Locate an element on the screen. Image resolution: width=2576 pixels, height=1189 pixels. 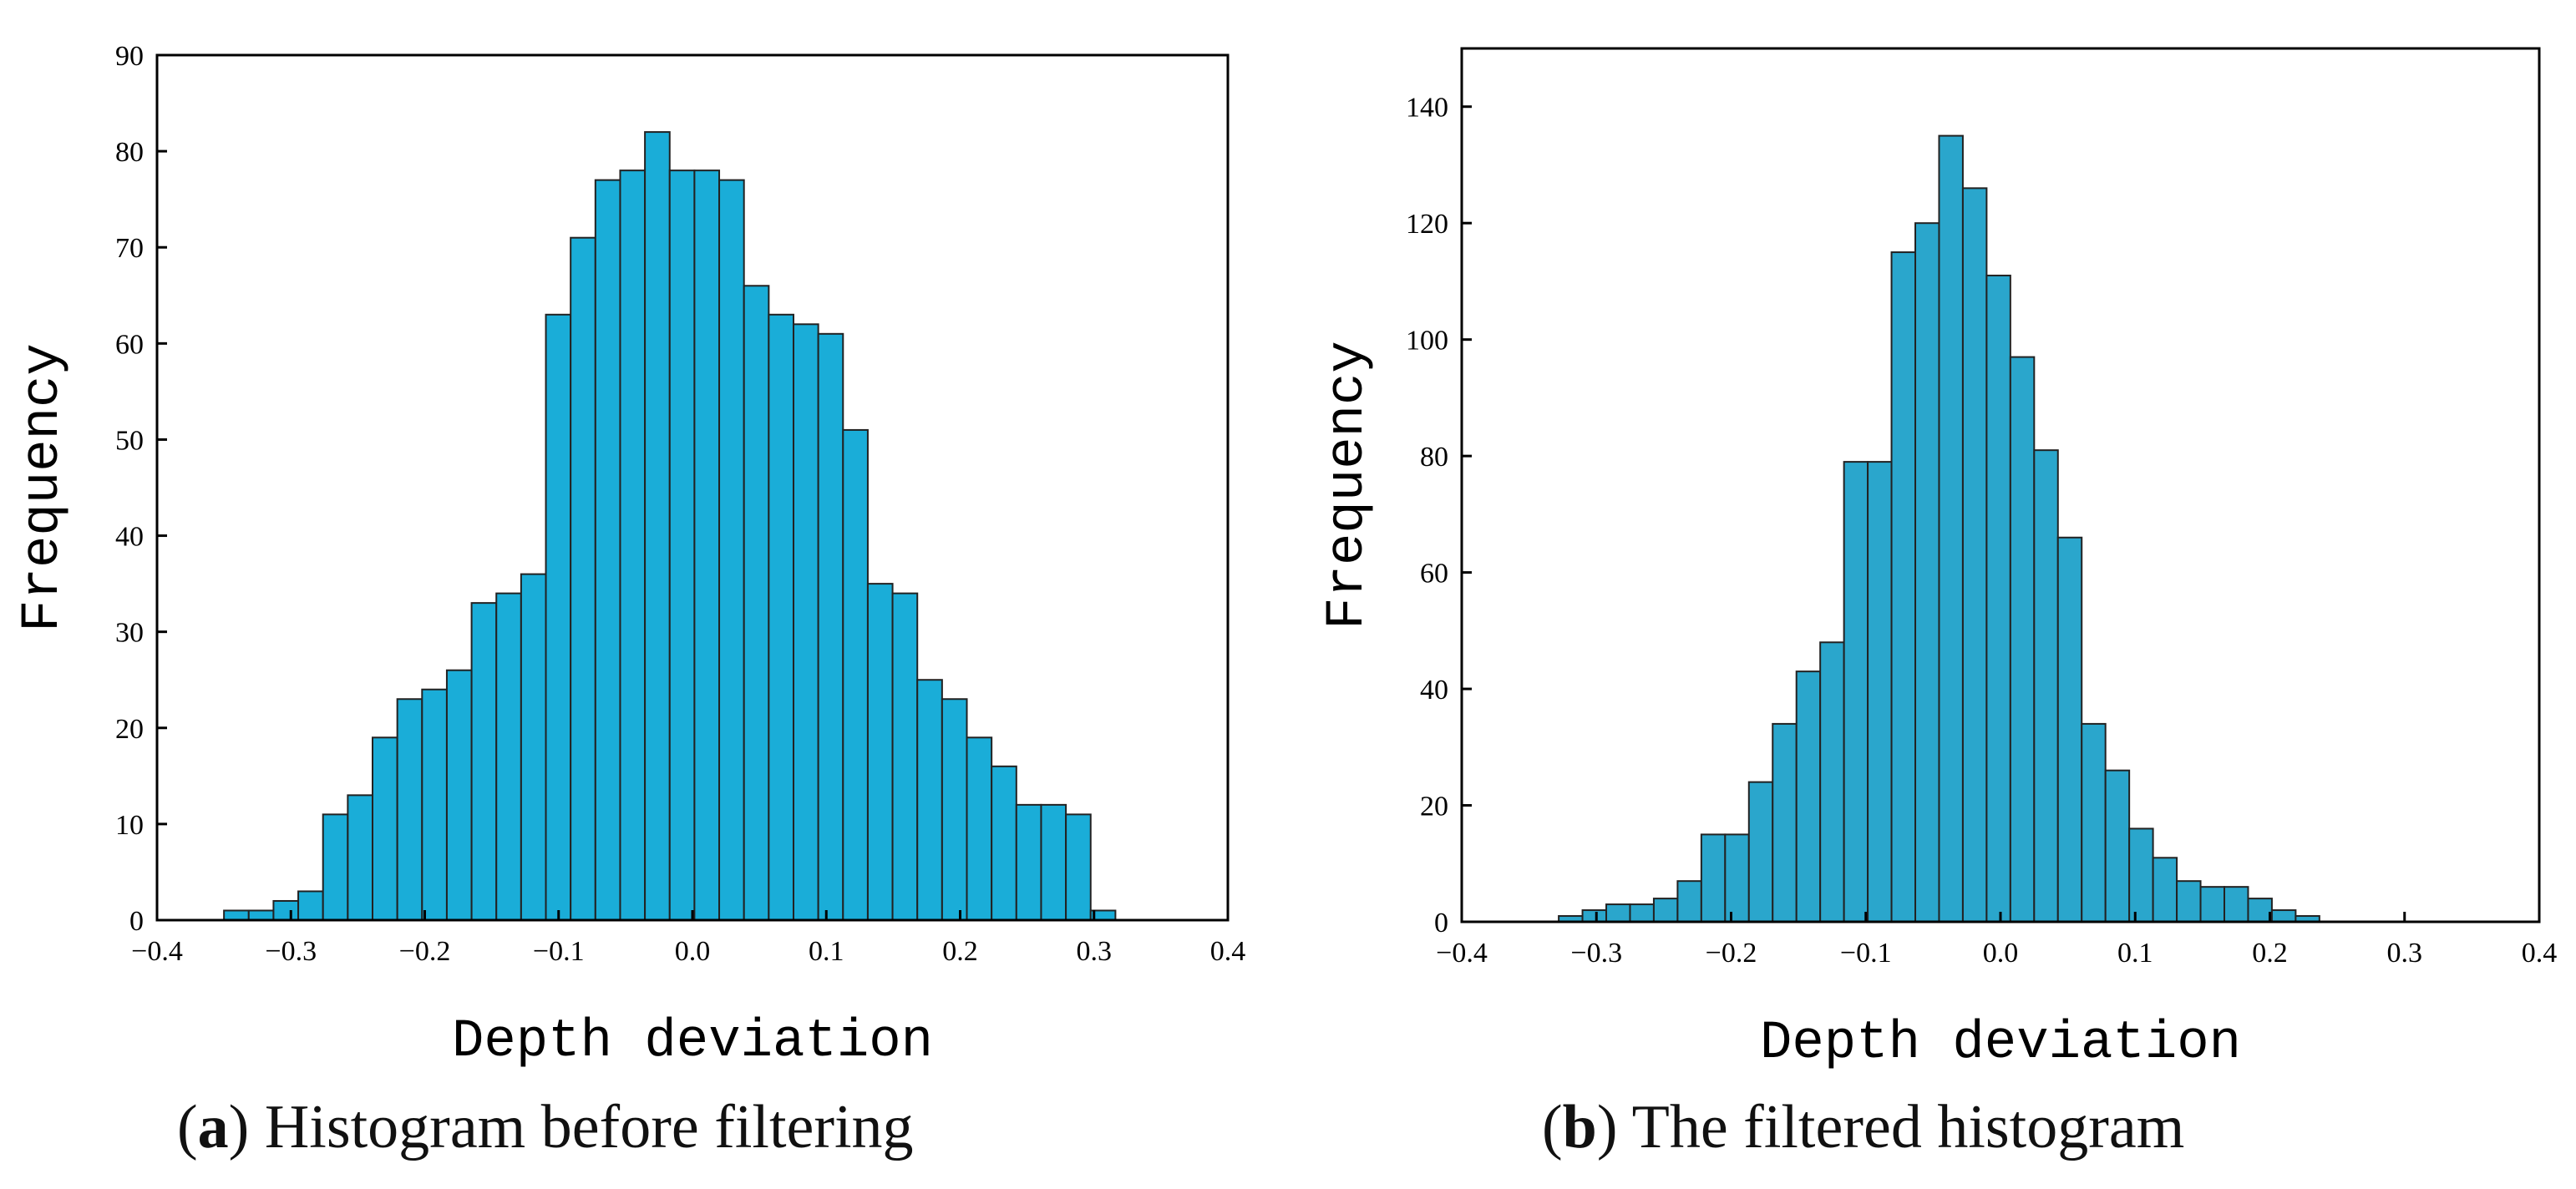
y-tick-label: 30 is located at coordinates (129, 633).